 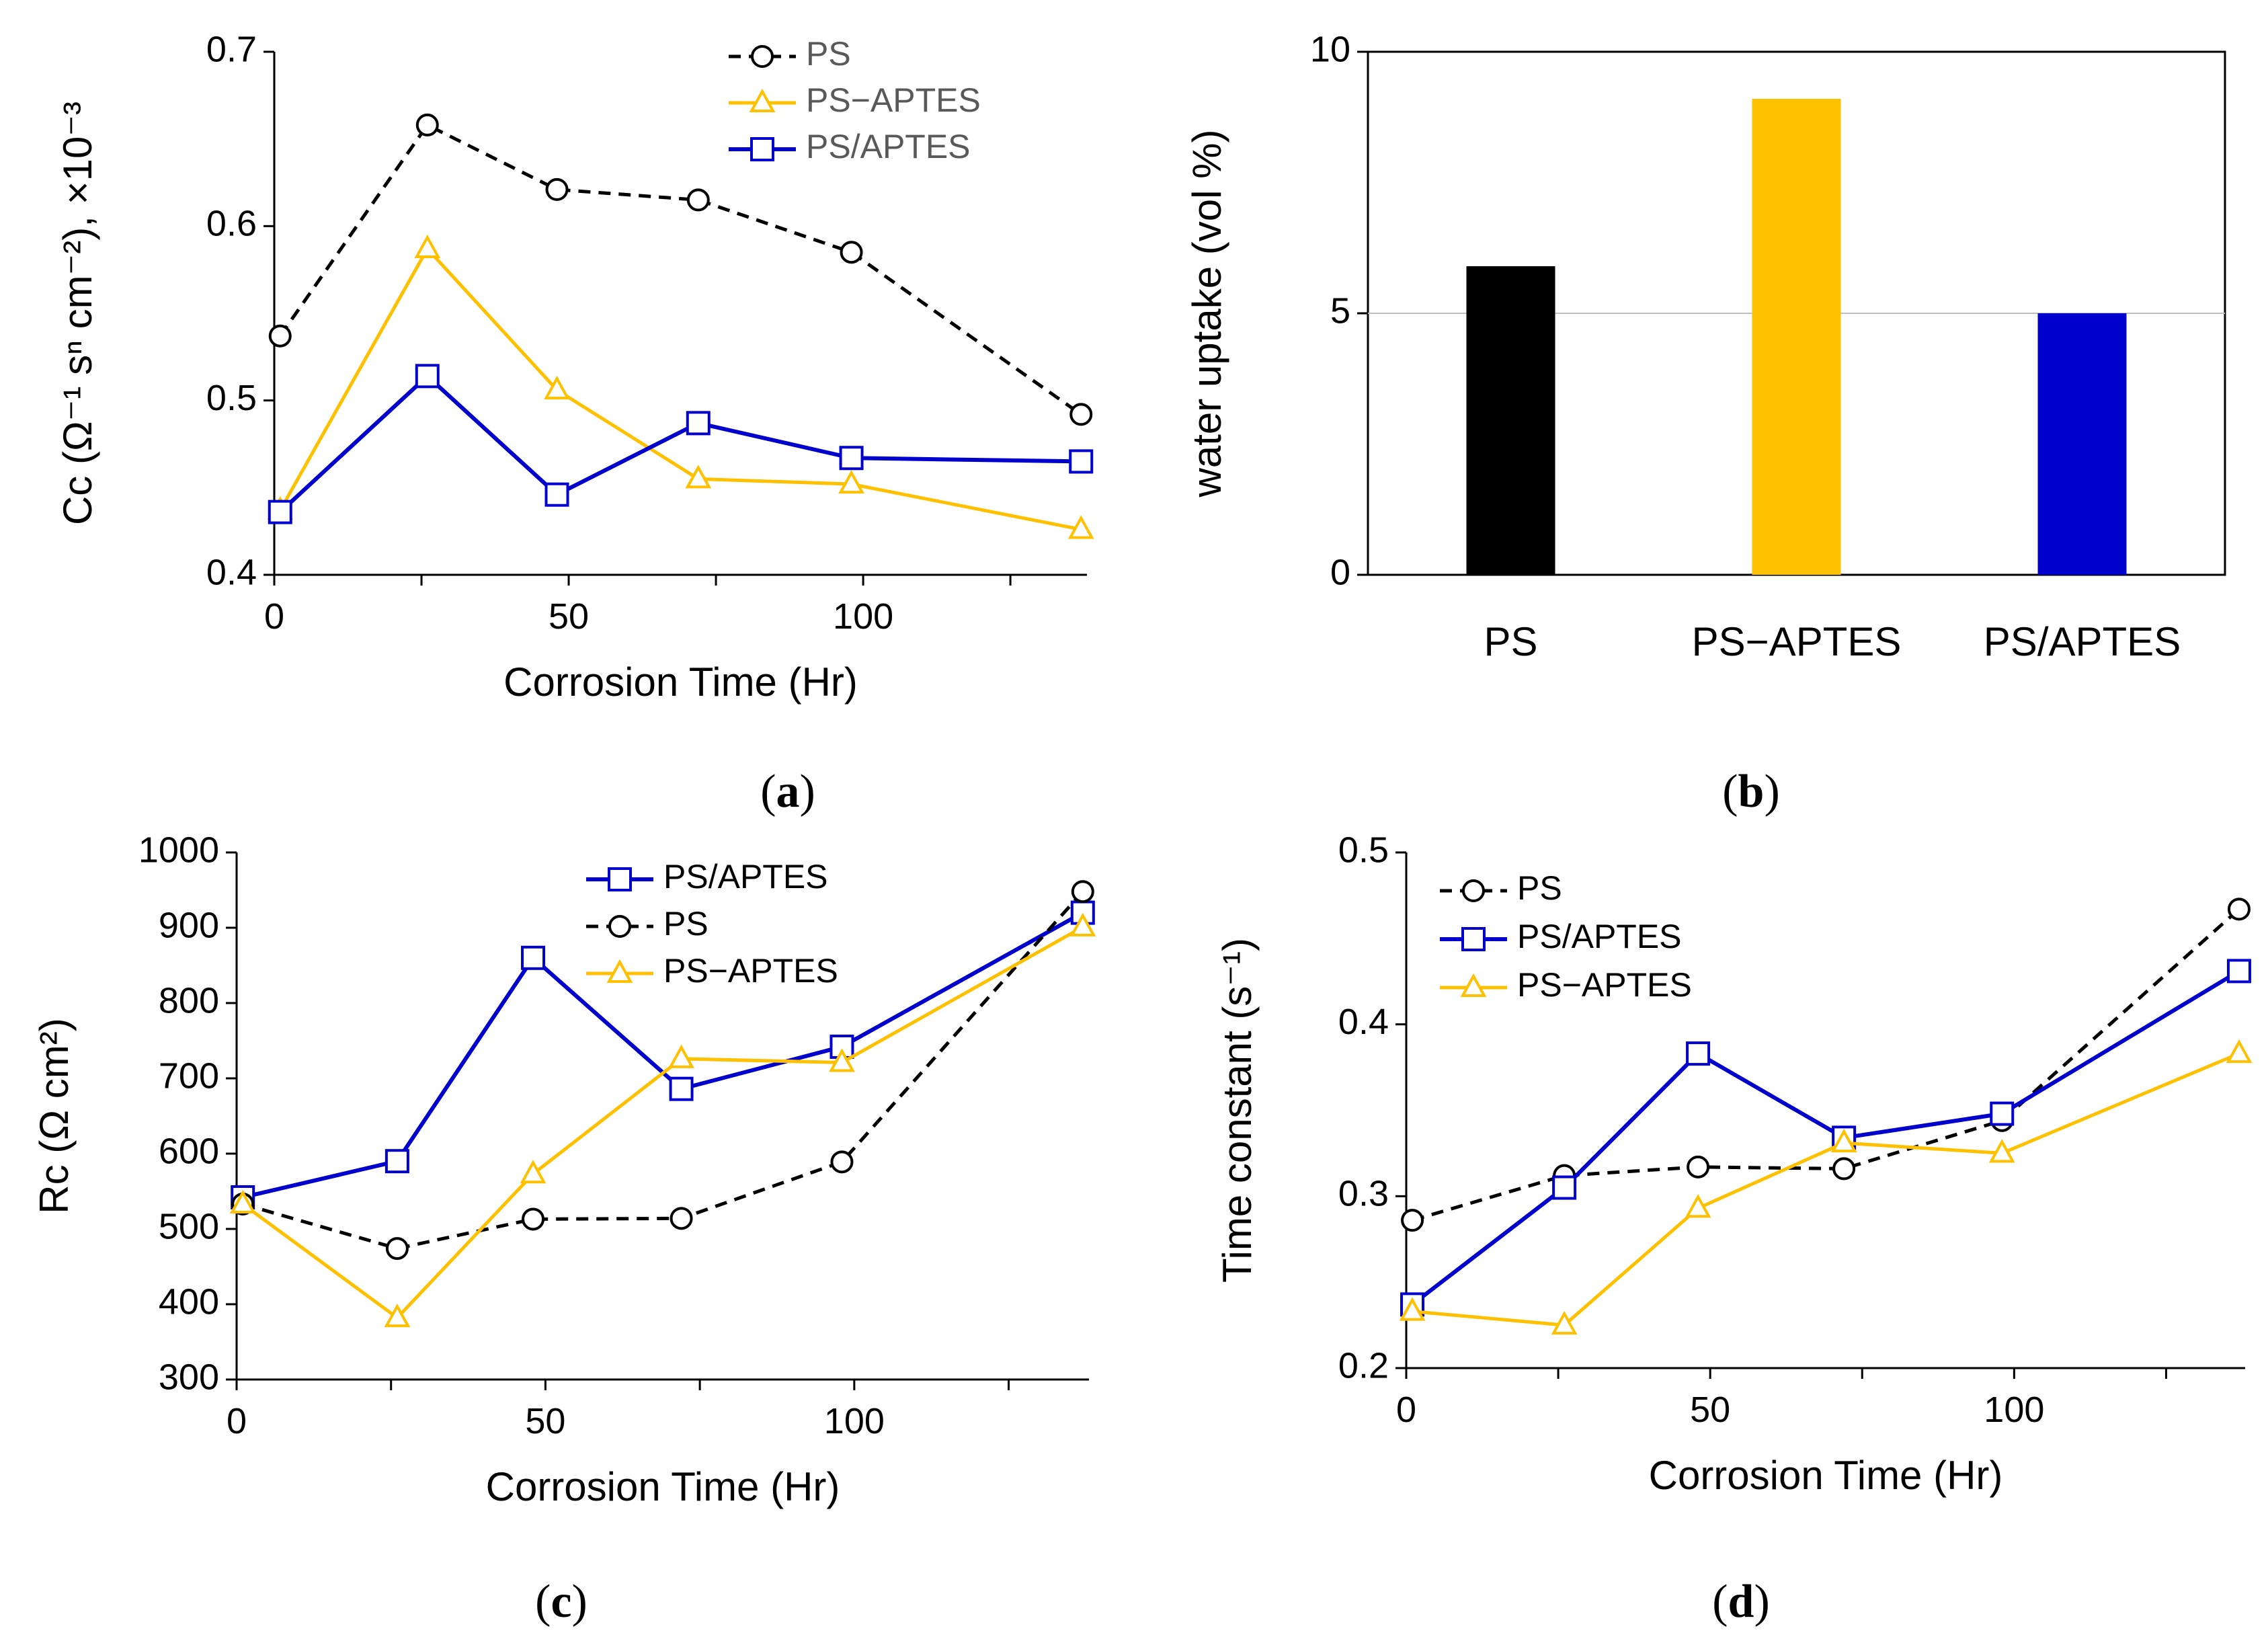 What do you see at coordinates (189, 1377) in the screenshot?
I see `y-tick-label: 300` at bounding box center [189, 1377].